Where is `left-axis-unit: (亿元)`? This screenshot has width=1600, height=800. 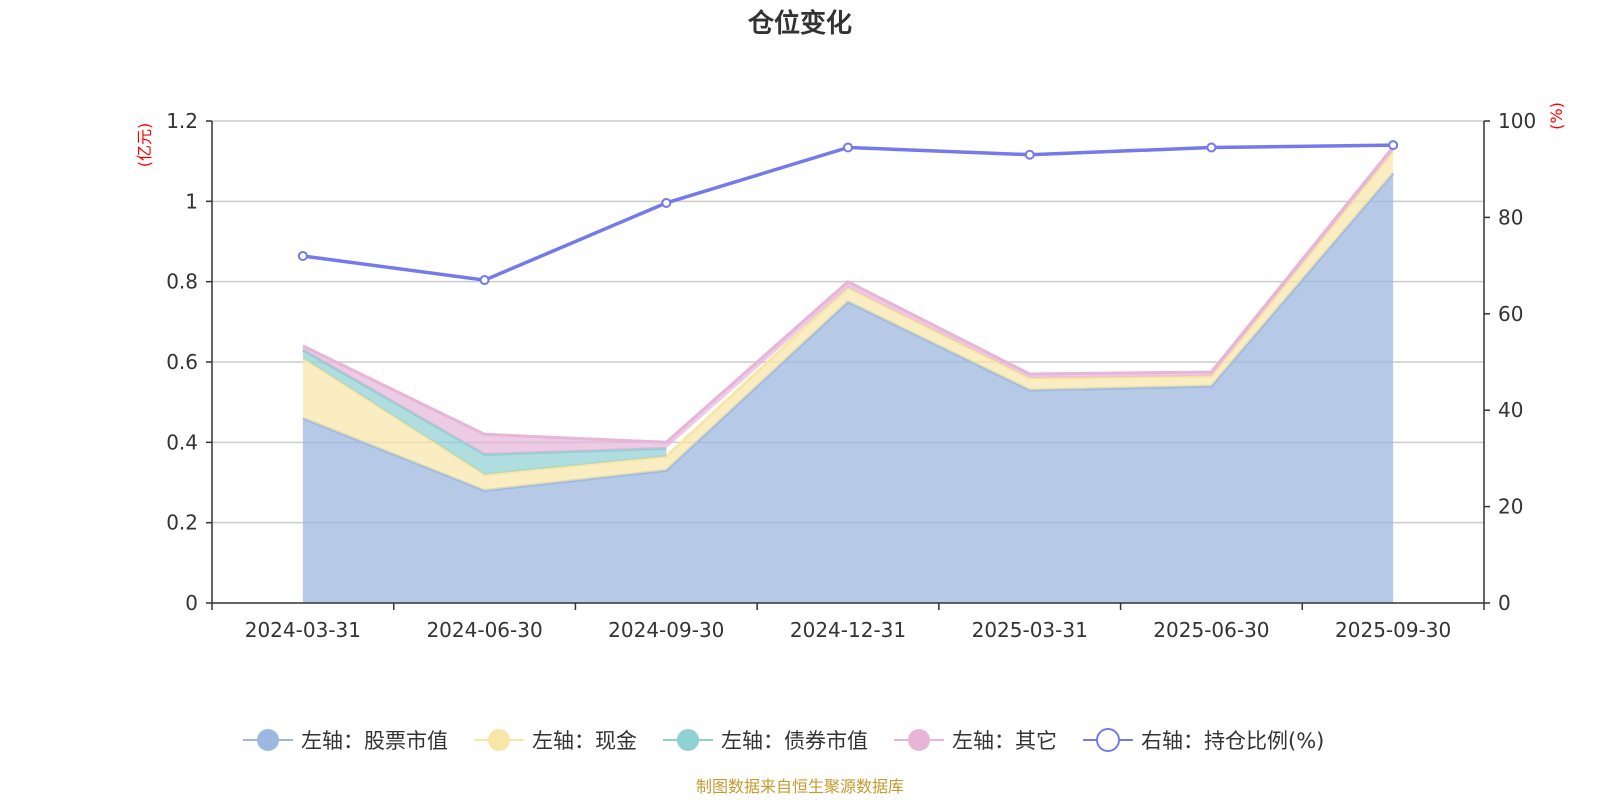 left-axis-unit: (亿元) is located at coordinates (144, 145).